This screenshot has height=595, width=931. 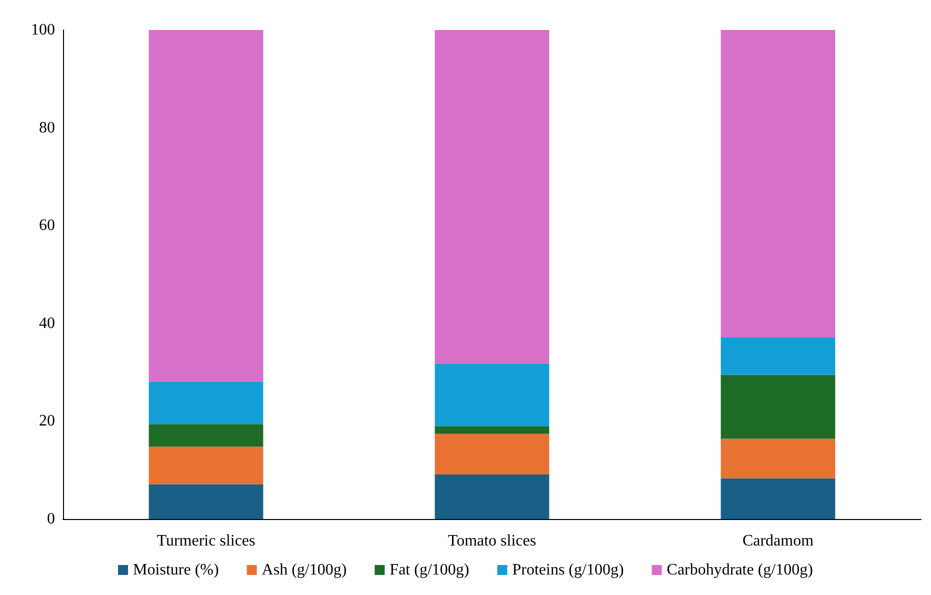 I want to click on legend-label: Moisture (%), so click(x=176, y=570).